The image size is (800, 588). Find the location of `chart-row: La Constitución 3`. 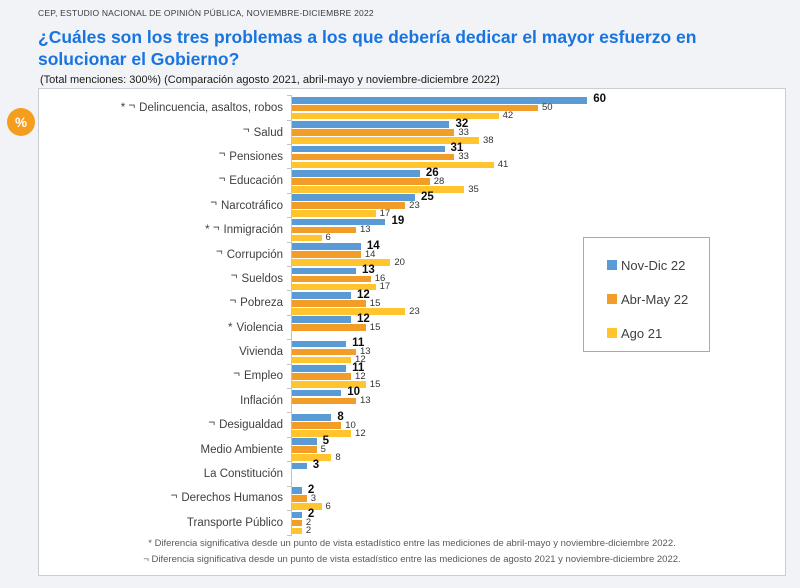

chart-row: La Constitución 3 is located at coordinates (412, 473).